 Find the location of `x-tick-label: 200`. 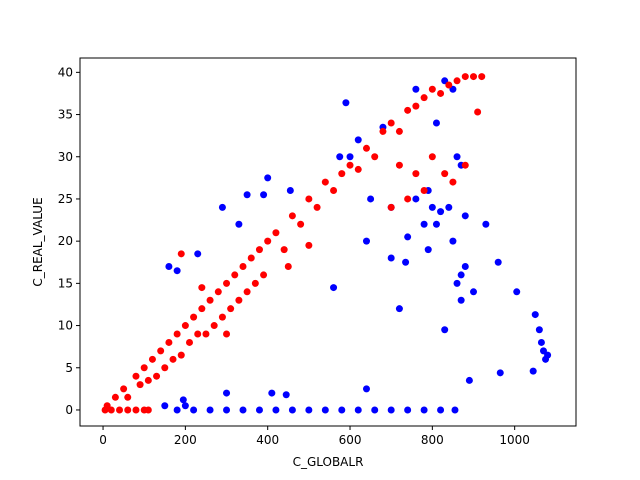

x-tick-label: 200 is located at coordinates (185, 440).